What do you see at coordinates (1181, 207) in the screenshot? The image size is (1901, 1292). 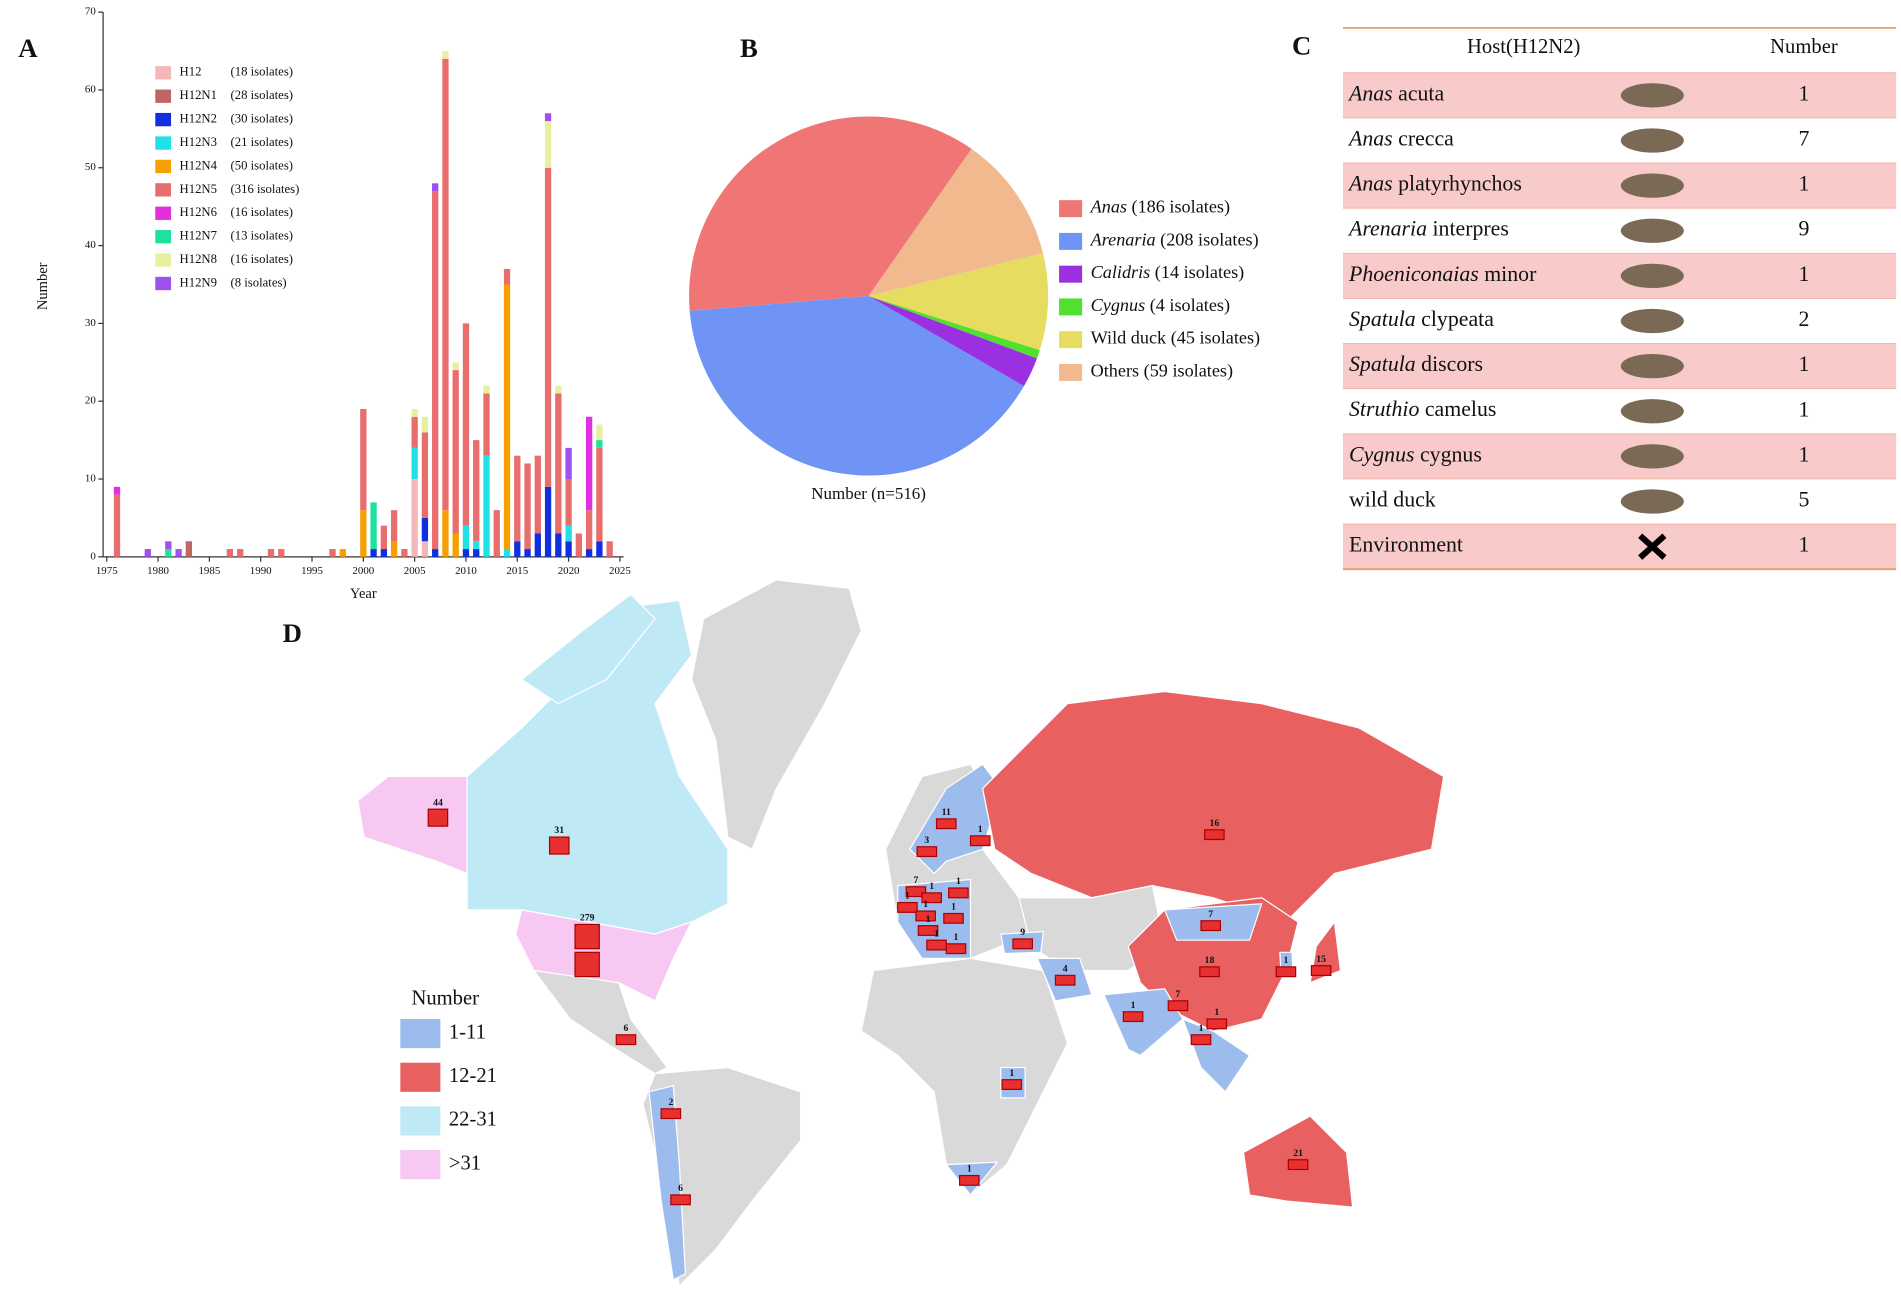 I see `legend-count: (186 isolates)` at bounding box center [1181, 207].